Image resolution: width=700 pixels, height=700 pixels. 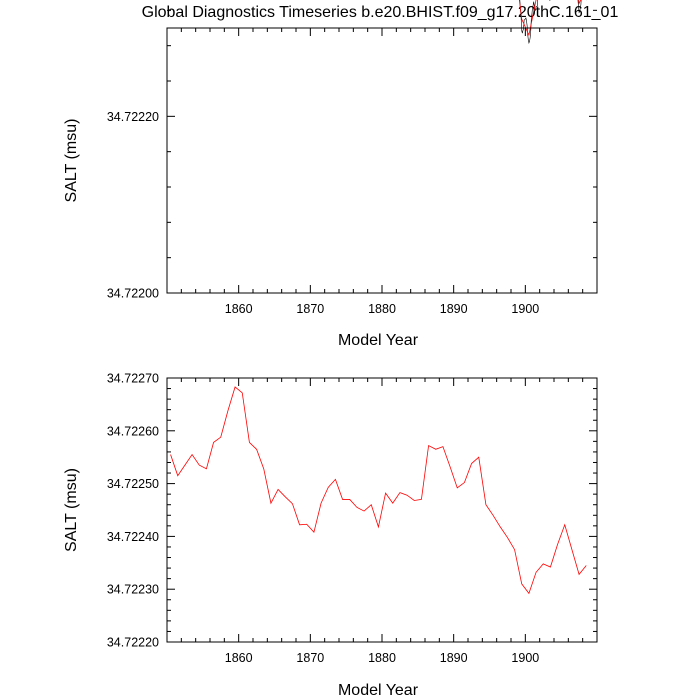 What do you see at coordinates (71, 161) in the screenshot?
I see `top-y-axis-label: SALT (msu)` at bounding box center [71, 161].